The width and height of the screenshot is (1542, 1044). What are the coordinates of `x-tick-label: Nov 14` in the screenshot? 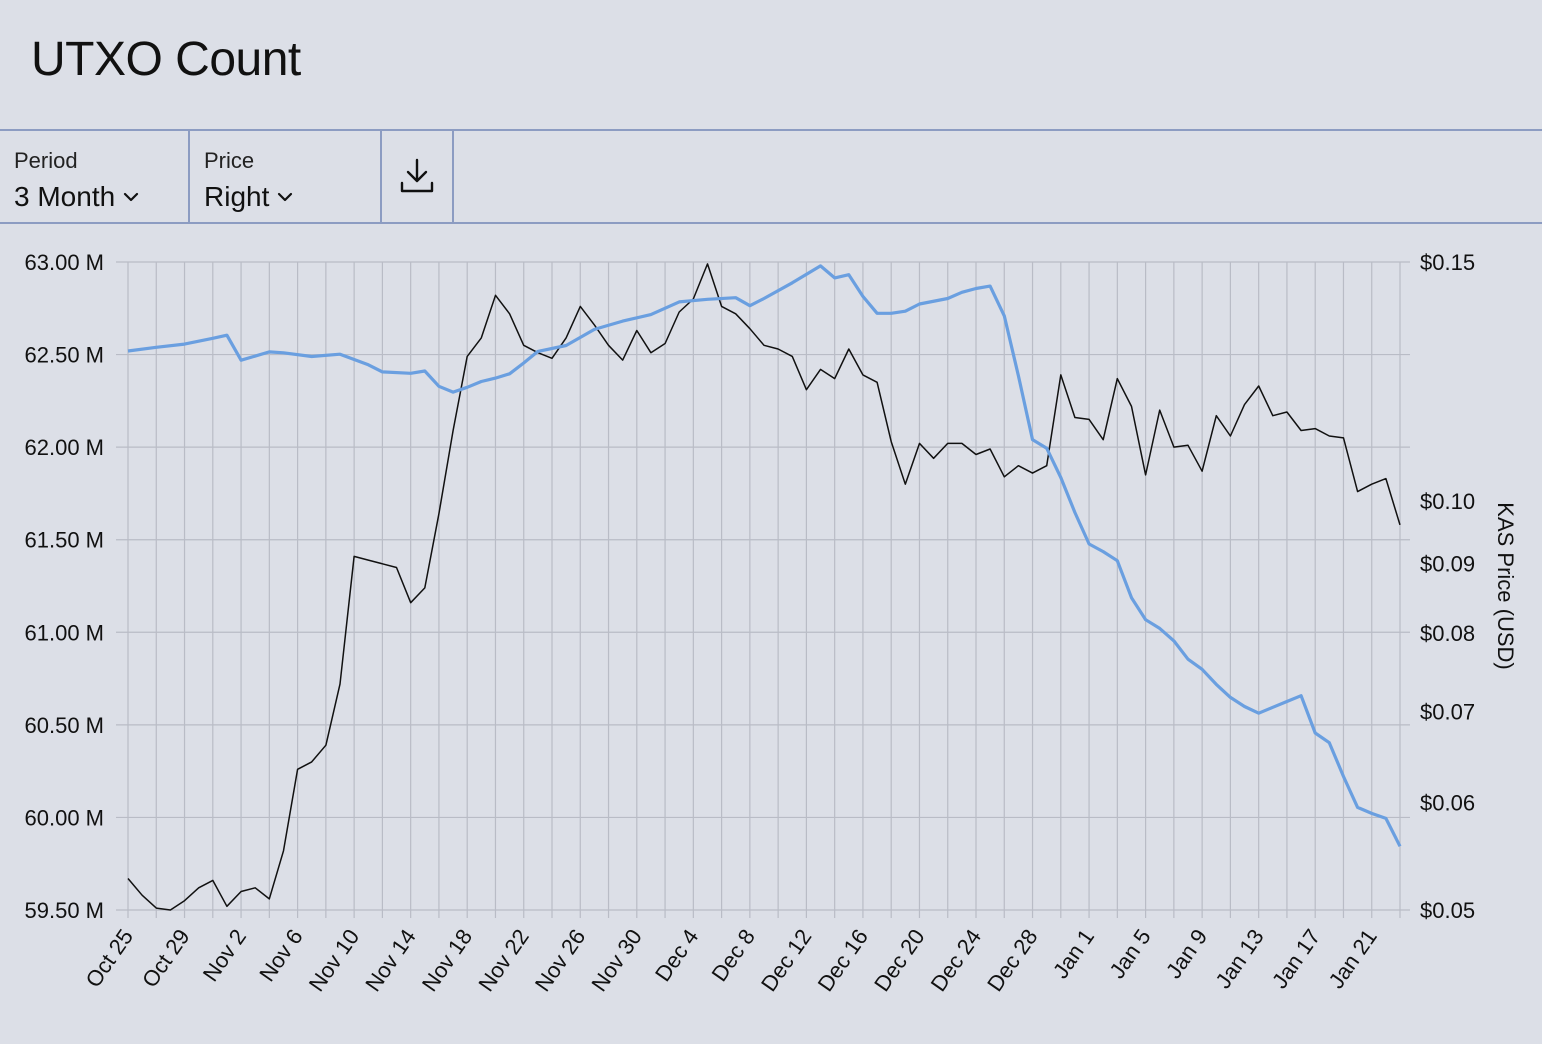 It's located at (390, 960).